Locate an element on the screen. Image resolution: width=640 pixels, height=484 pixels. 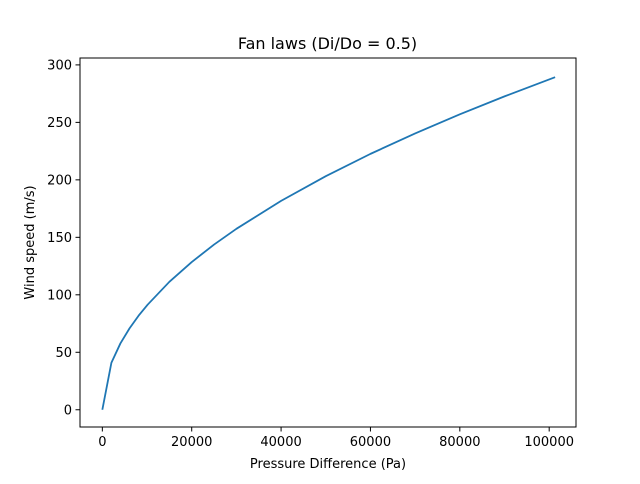
x-axis-label: Pressure Difference (Pa) is located at coordinates (328, 464).